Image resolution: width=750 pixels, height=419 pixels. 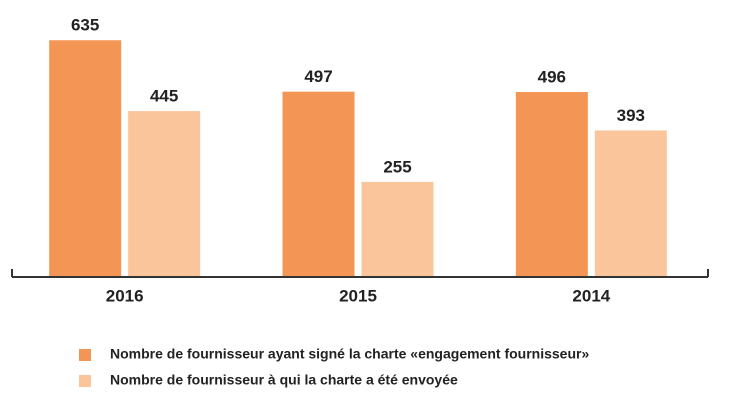 I want to click on value-label: 393, so click(x=631, y=115).